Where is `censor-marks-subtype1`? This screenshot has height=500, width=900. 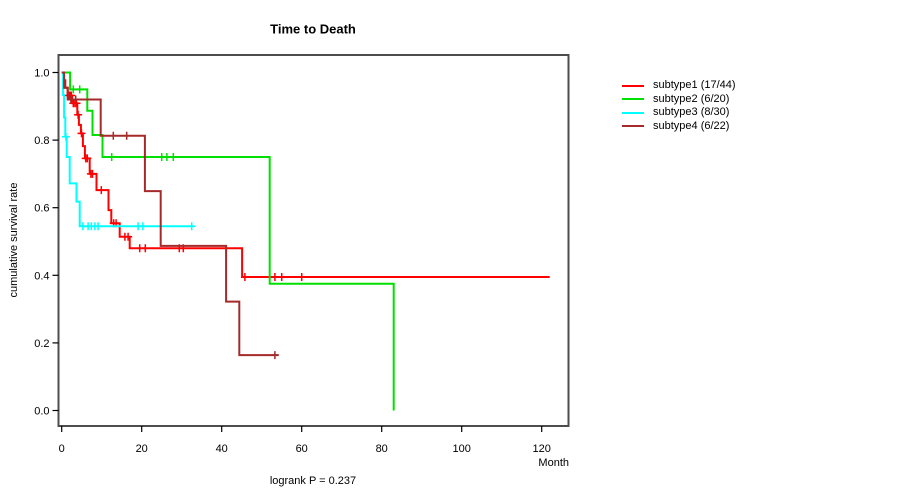
censor-marks-subtype1 is located at coordinates (185, 186).